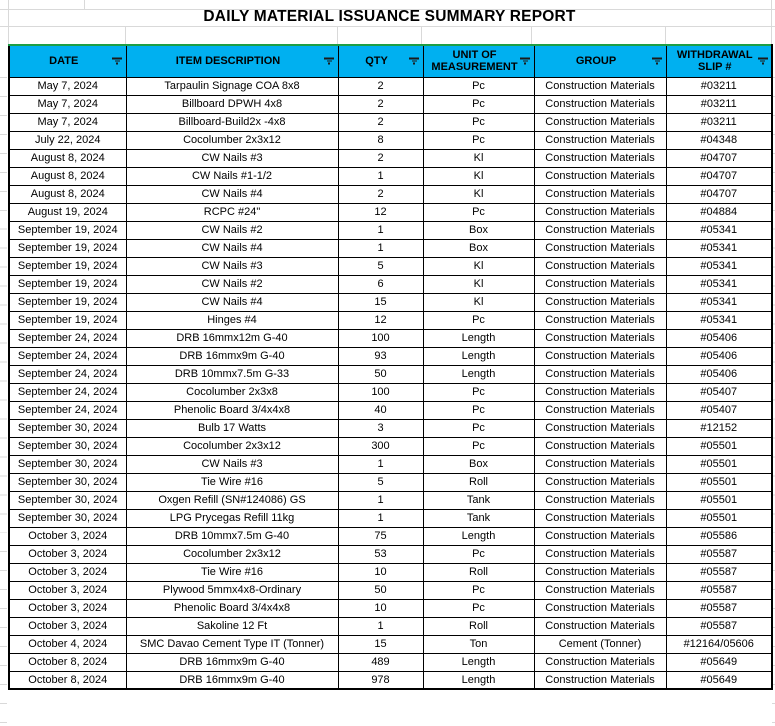 Image resolution: width=775 pixels, height=726 pixels. Describe the element at coordinates (232, 590) in the screenshot. I see `table-cell: Plywood 5mmx4x8-Ordinary` at that location.